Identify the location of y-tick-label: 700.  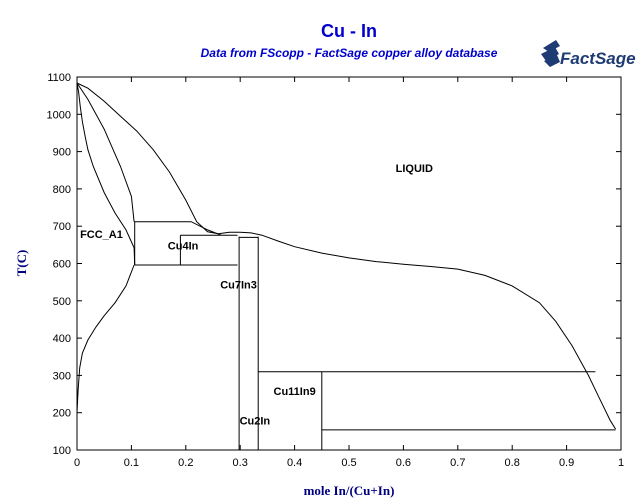
(62, 227).